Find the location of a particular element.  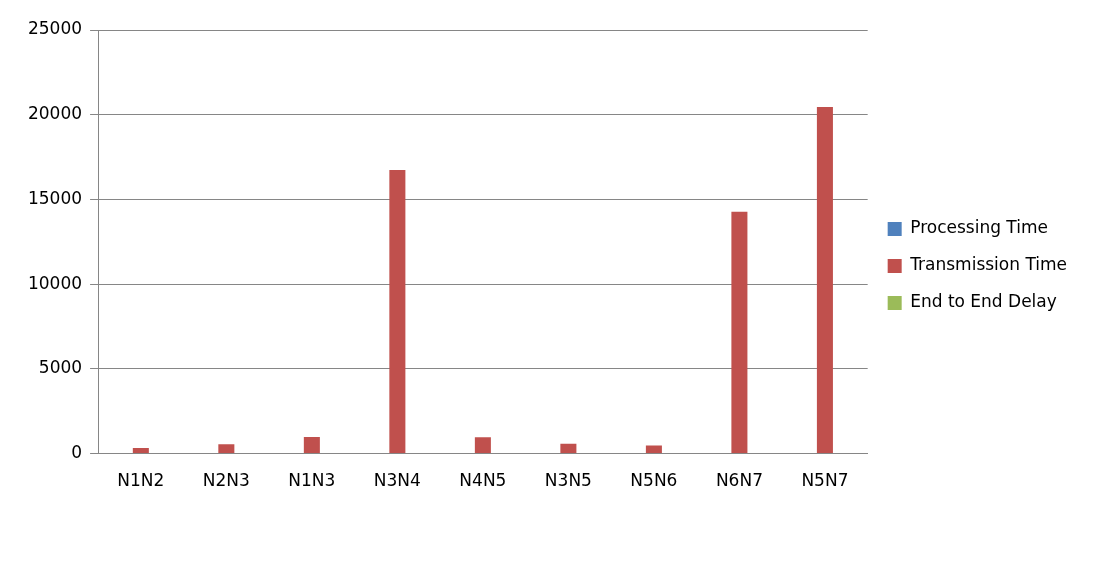

legend-label: Processing Time is located at coordinates (979, 227).